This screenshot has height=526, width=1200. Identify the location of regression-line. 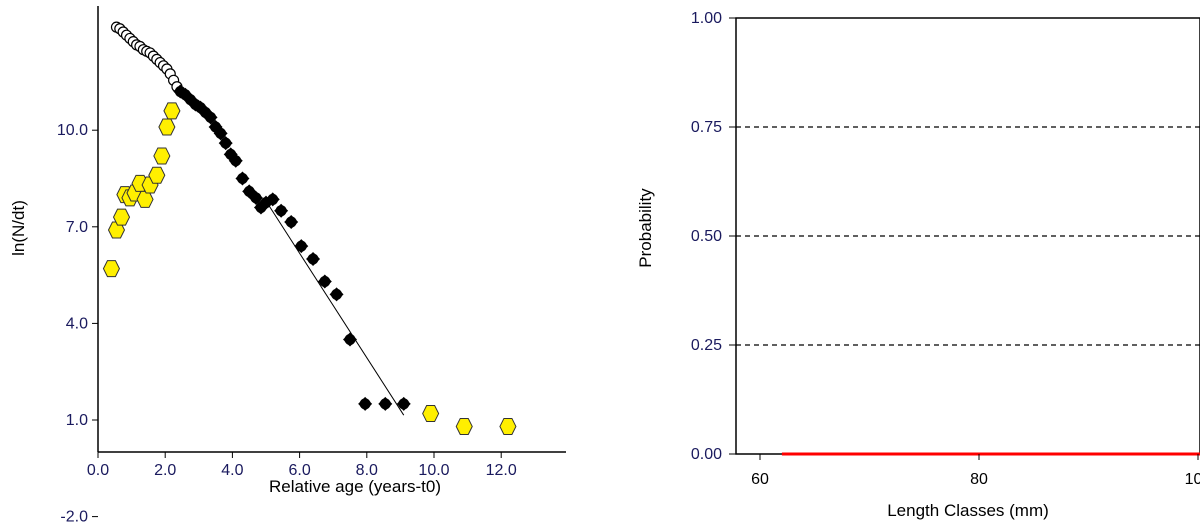
(335, 308).